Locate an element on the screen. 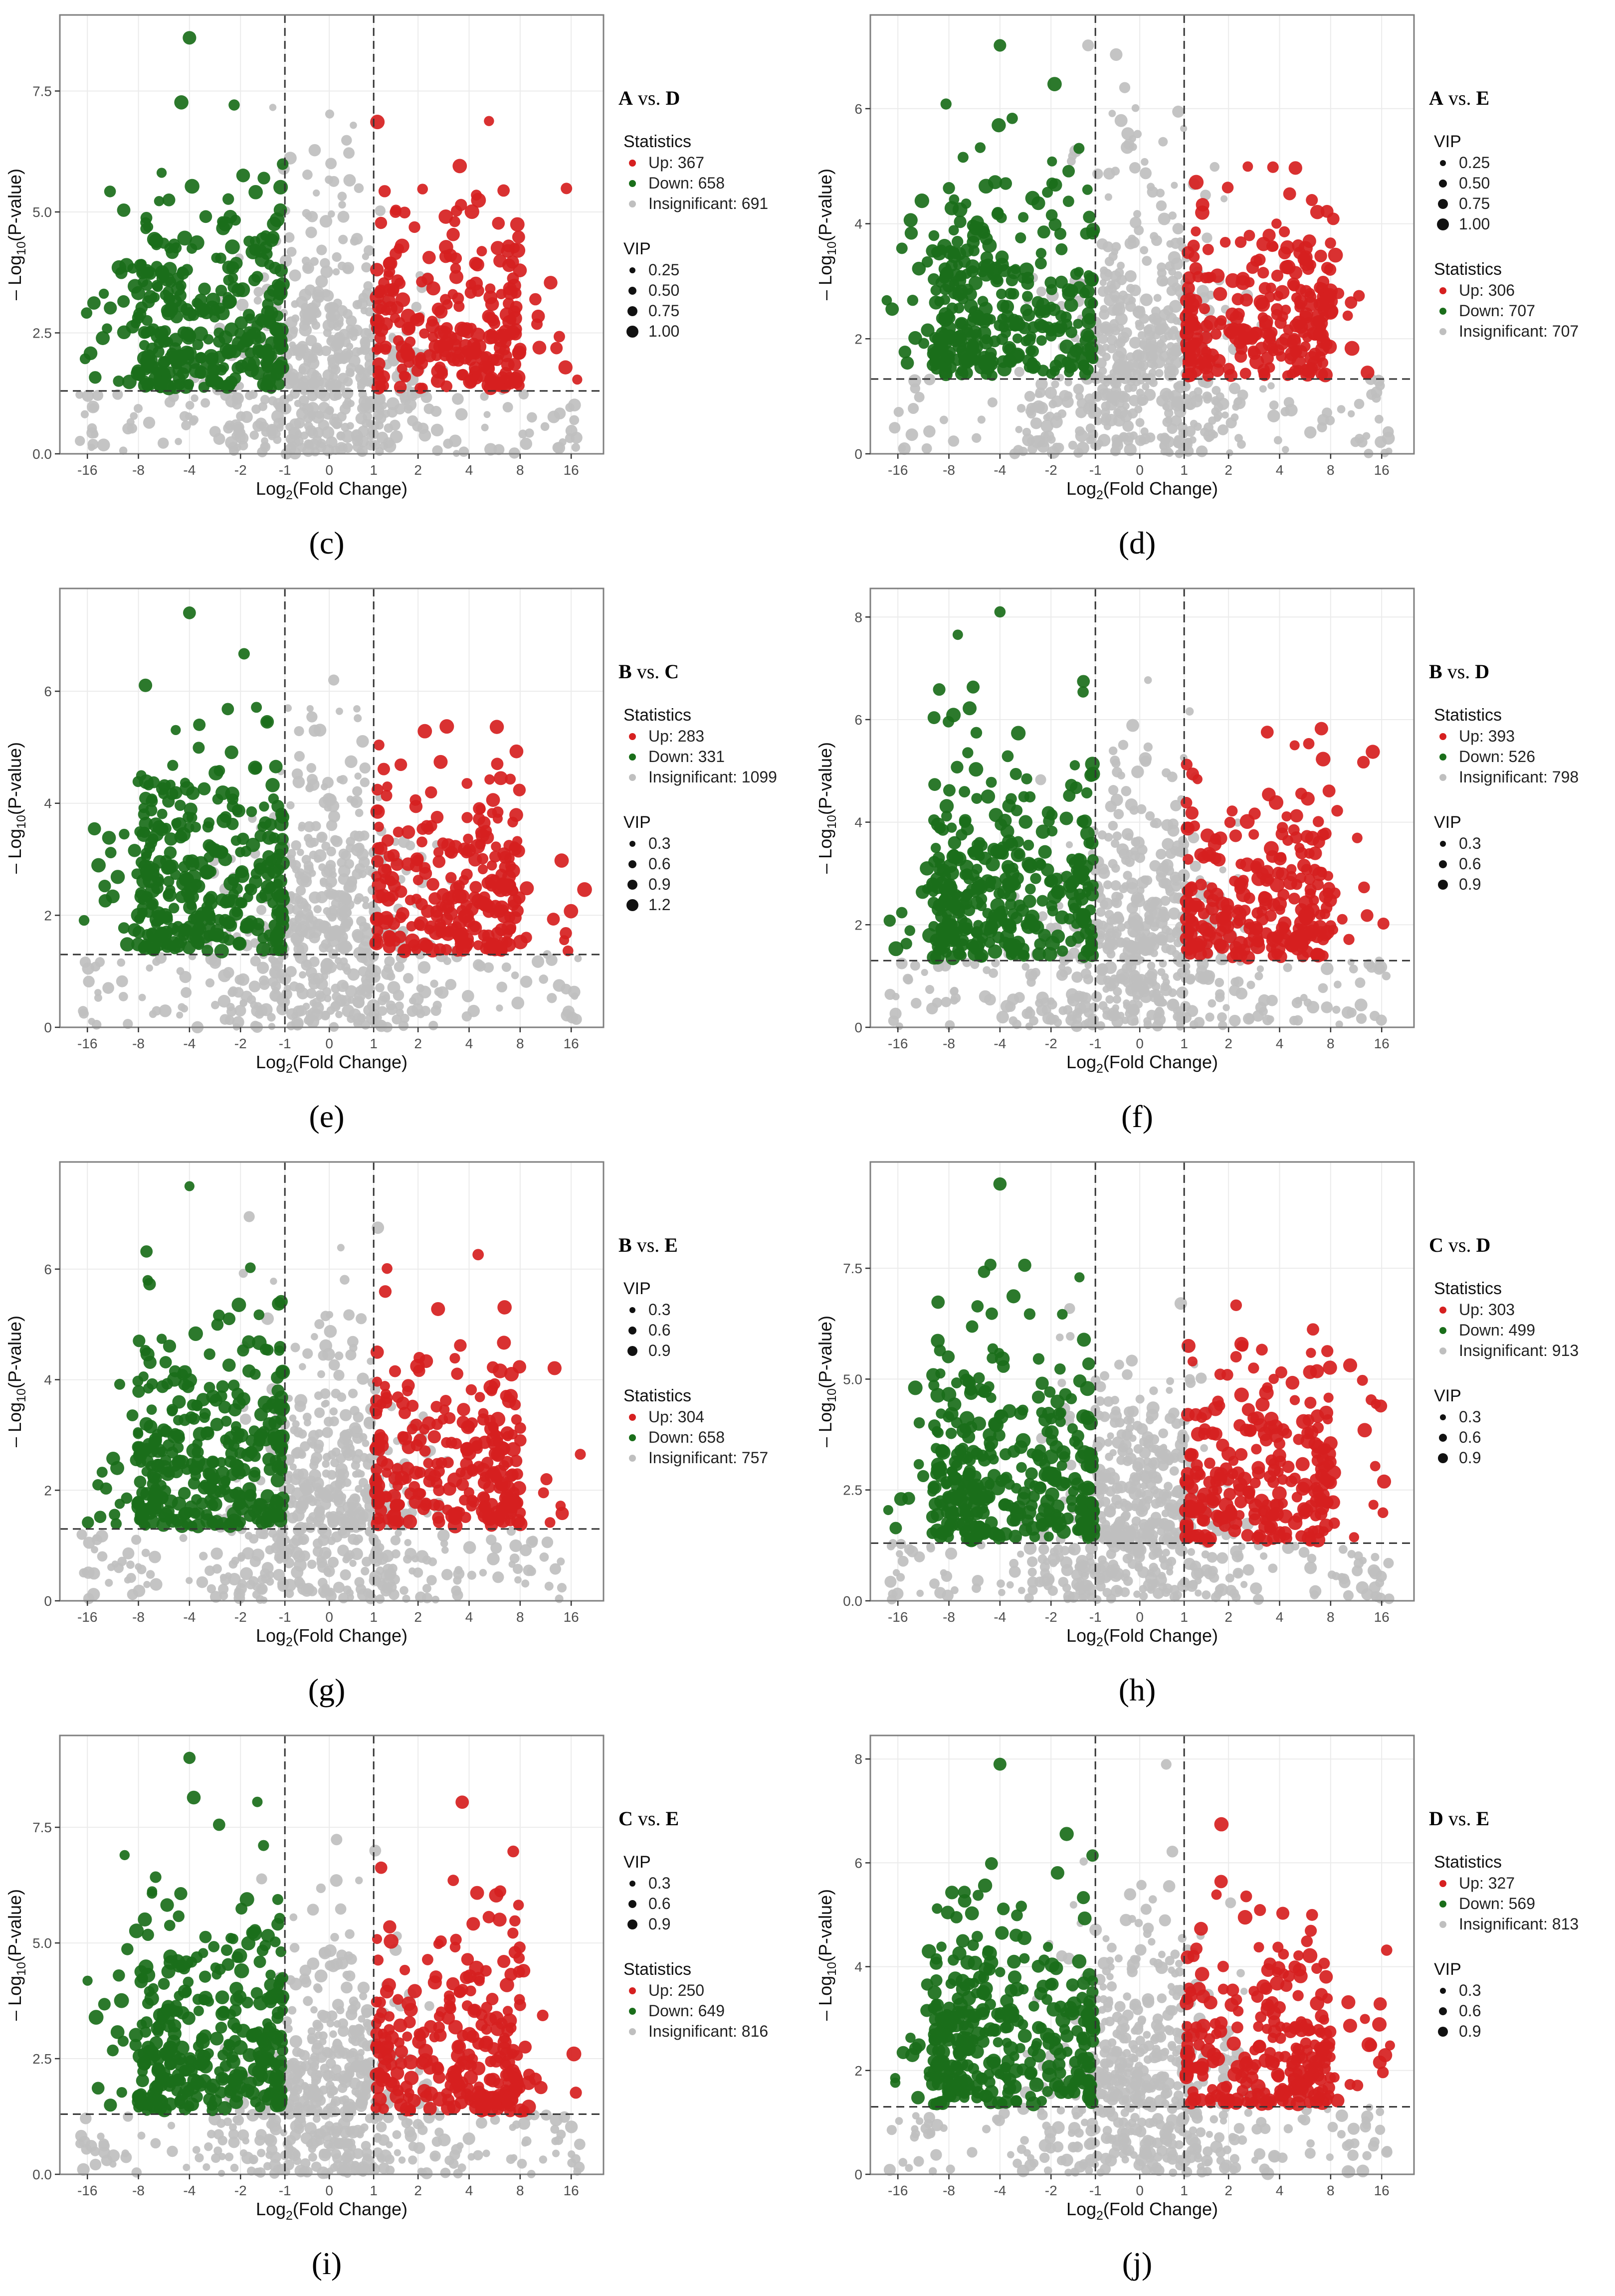 The height and width of the screenshot is (2296, 1615). y-tick-label: 2 is located at coordinates (858, 339).